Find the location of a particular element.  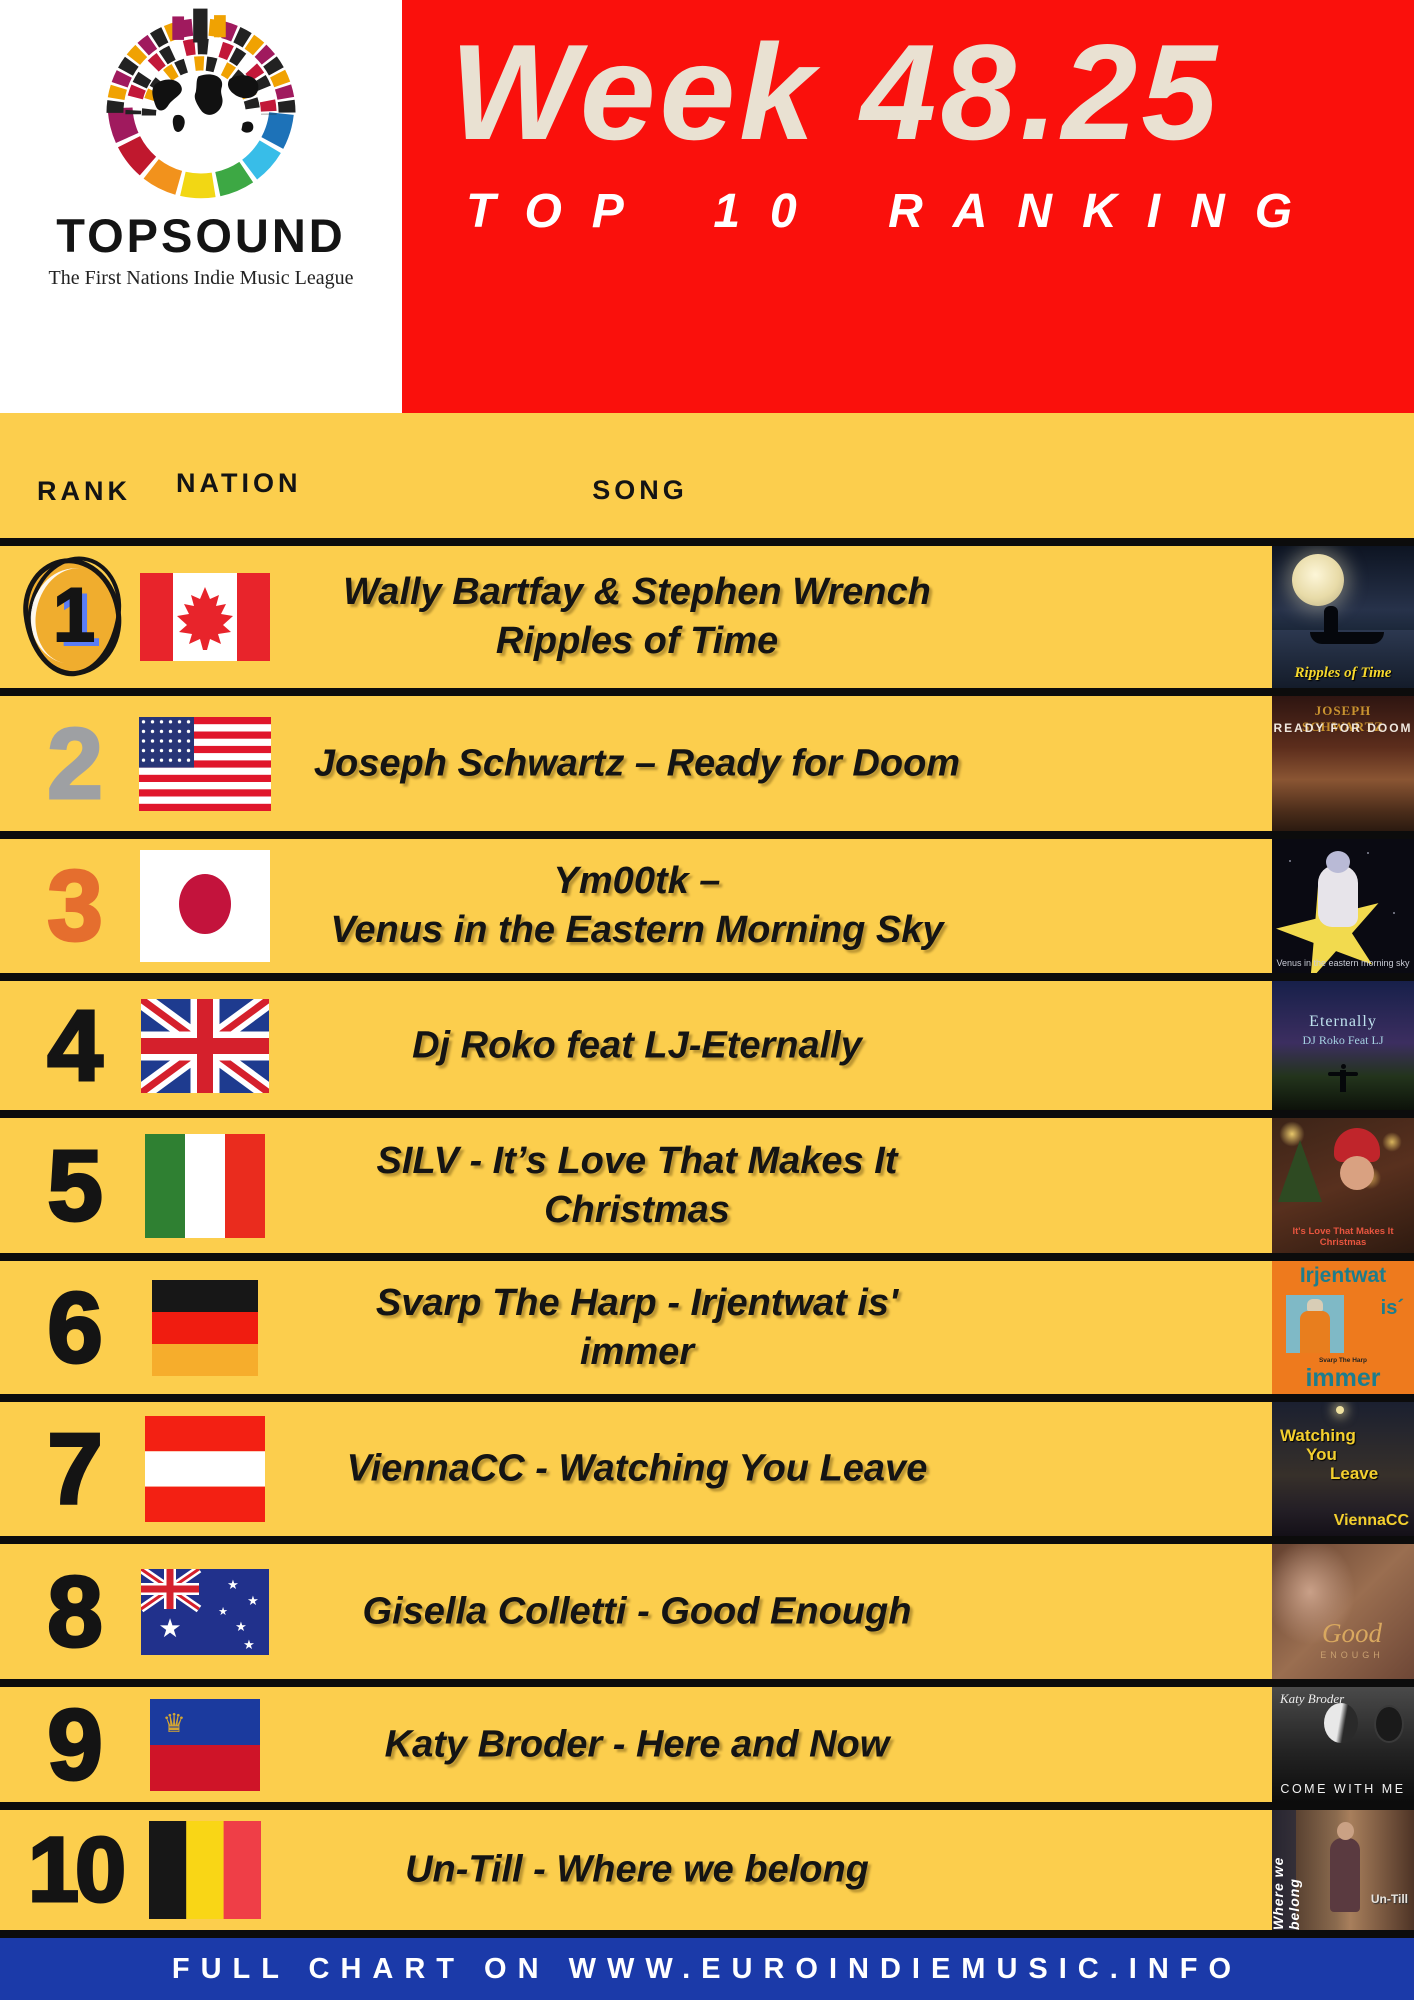

footer-banner: FULL CHART ON WWW.EUROINDIEMUSIC.INFO is located at coordinates (707, 1965).